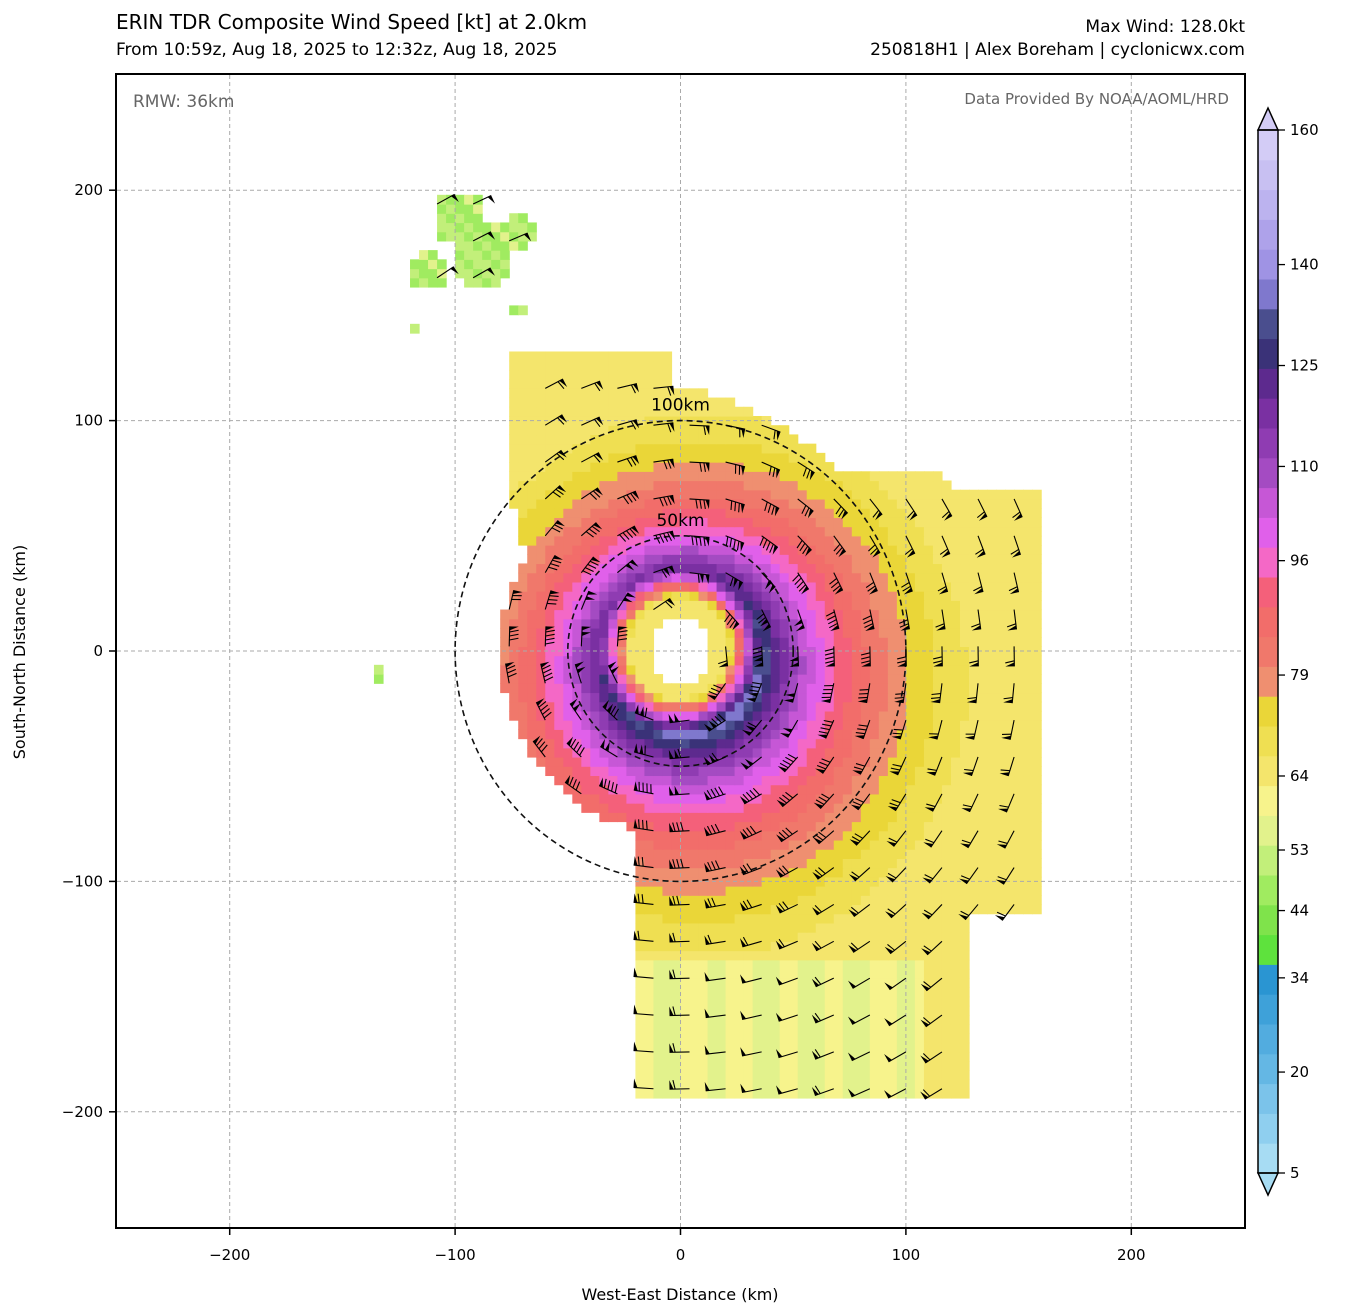 Image resolution: width=1348 pixels, height=1316 pixels. What do you see at coordinates (680, 650) in the screenshot?
I see `range-ring` at bounding box center [680, 650].